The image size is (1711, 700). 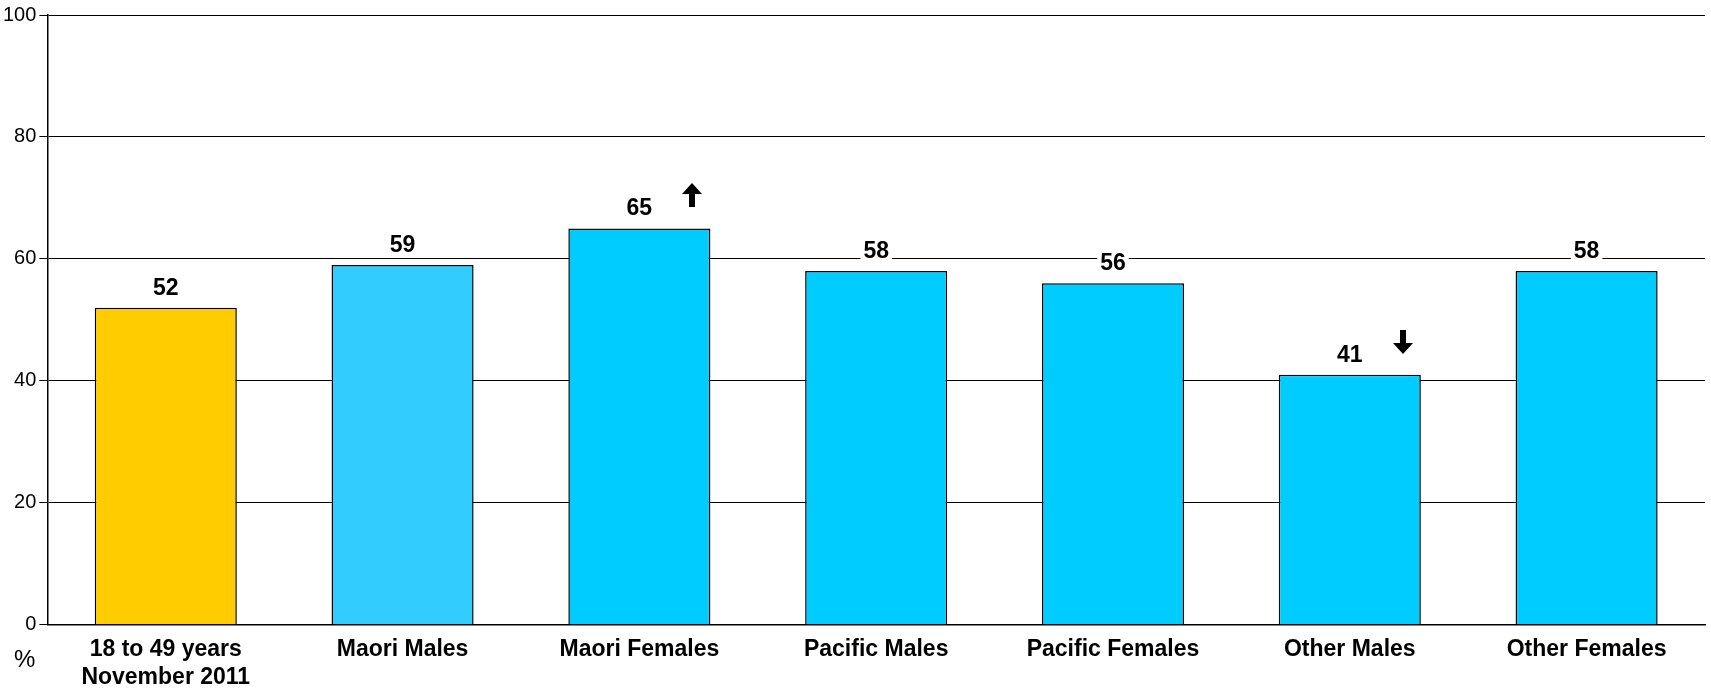 I want to click on data-label: 41, so click(x=1350, y=353).